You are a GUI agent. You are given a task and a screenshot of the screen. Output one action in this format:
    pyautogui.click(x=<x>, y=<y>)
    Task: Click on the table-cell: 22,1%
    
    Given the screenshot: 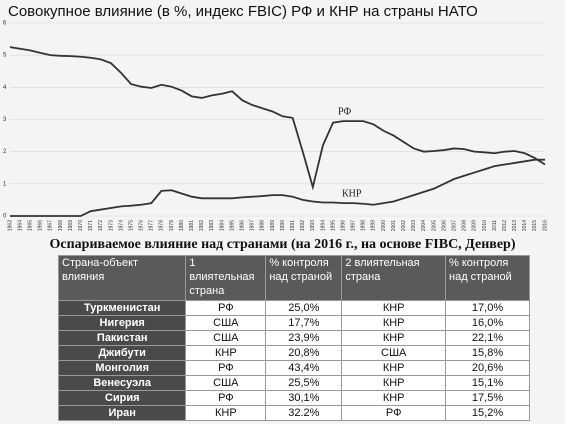 What is the action you would take?
    pyautogui.click(x=487, y=338)
    